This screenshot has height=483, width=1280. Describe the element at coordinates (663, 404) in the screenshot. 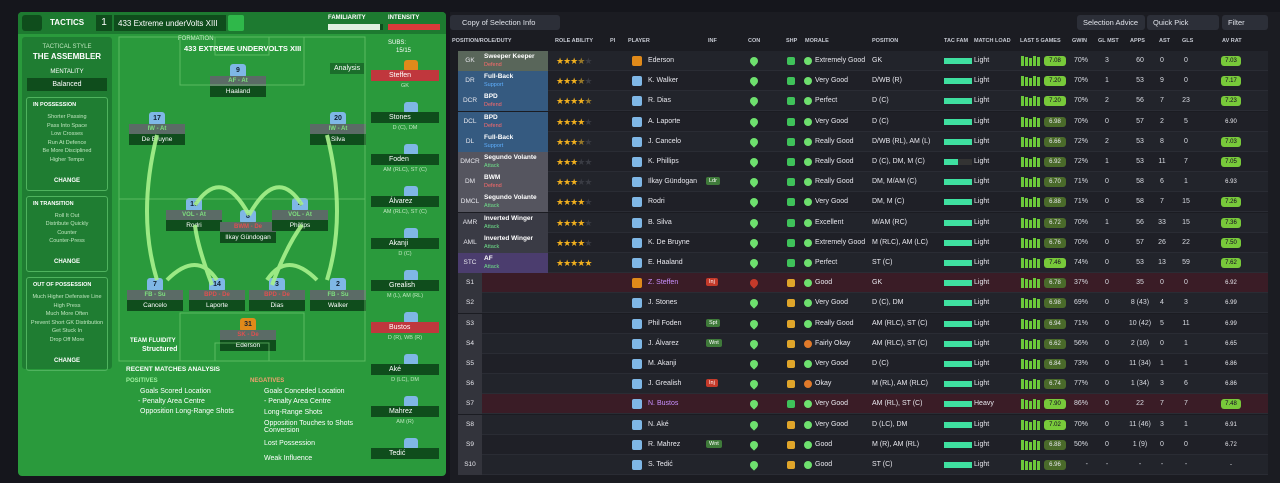

I see `player-name: N. Bustos` at that location.